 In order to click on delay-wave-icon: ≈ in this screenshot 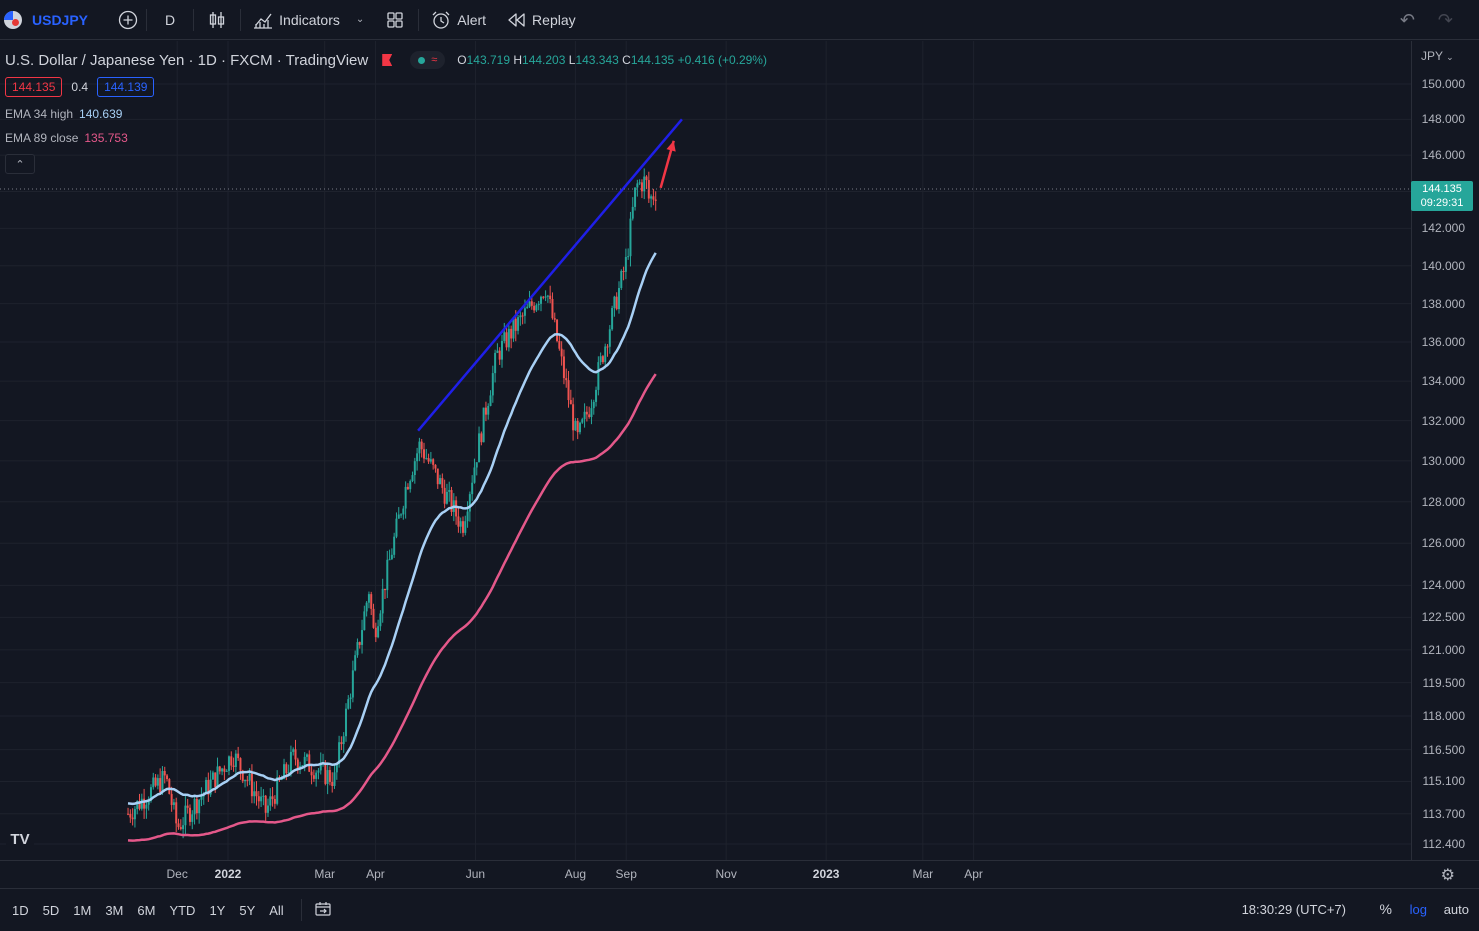, I will do `click(434, 60)`.